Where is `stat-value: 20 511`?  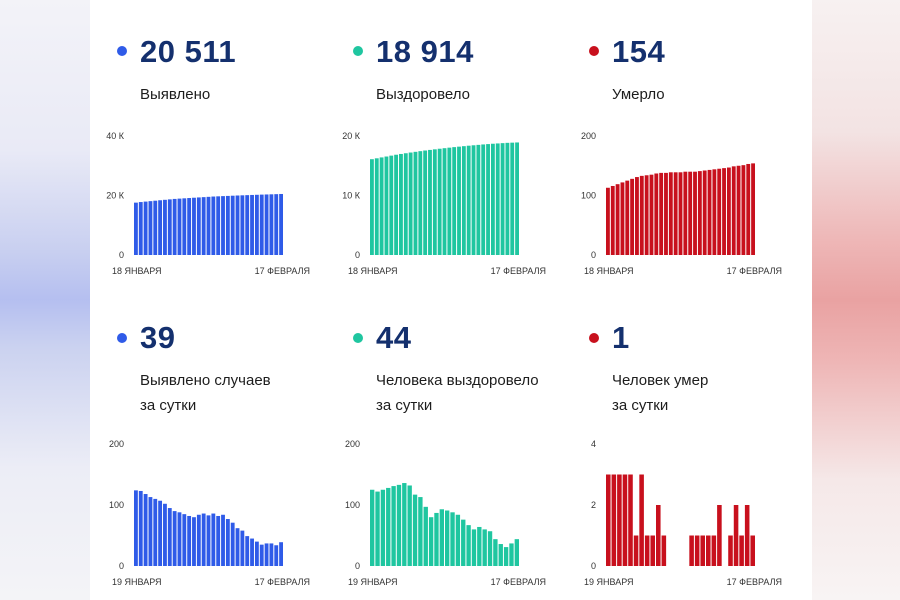 stat-value: 20 511 is located at coordinates (188, 51).